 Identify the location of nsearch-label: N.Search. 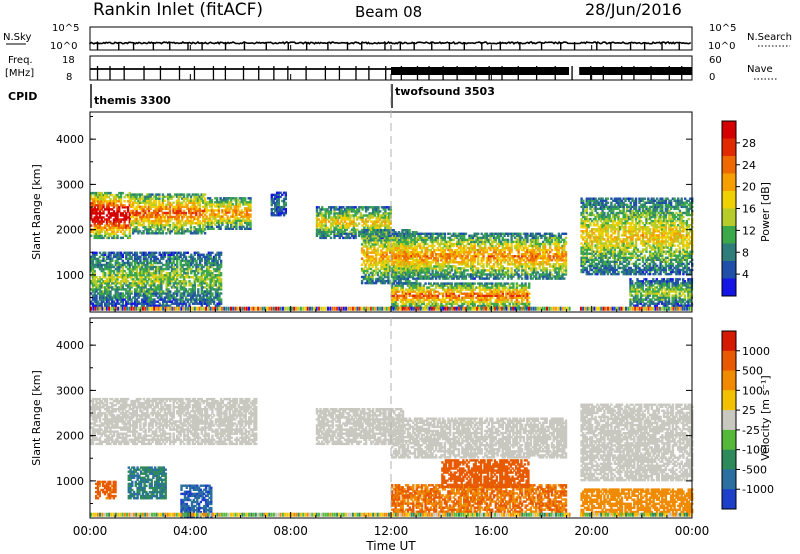
(769, 37).